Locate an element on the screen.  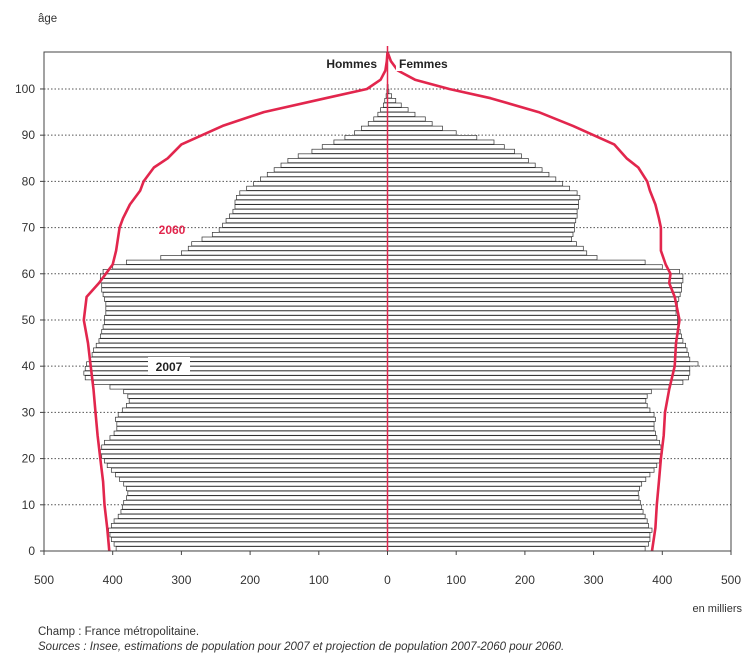
y-tick-label: 90 is located at coordinates (29, 135).